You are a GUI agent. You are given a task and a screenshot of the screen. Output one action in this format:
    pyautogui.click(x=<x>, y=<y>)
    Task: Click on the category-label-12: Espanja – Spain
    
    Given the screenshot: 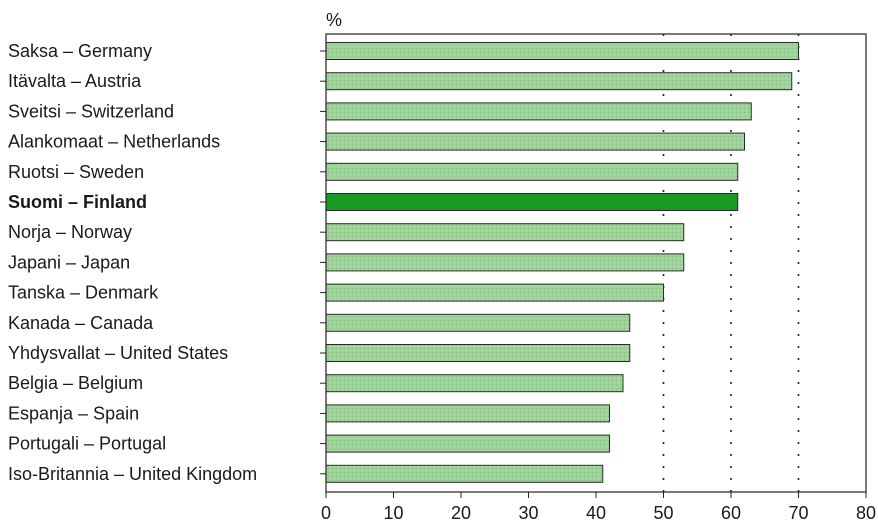 What is the action you would take?
    pyautogui.click(x=73, y=413)
    